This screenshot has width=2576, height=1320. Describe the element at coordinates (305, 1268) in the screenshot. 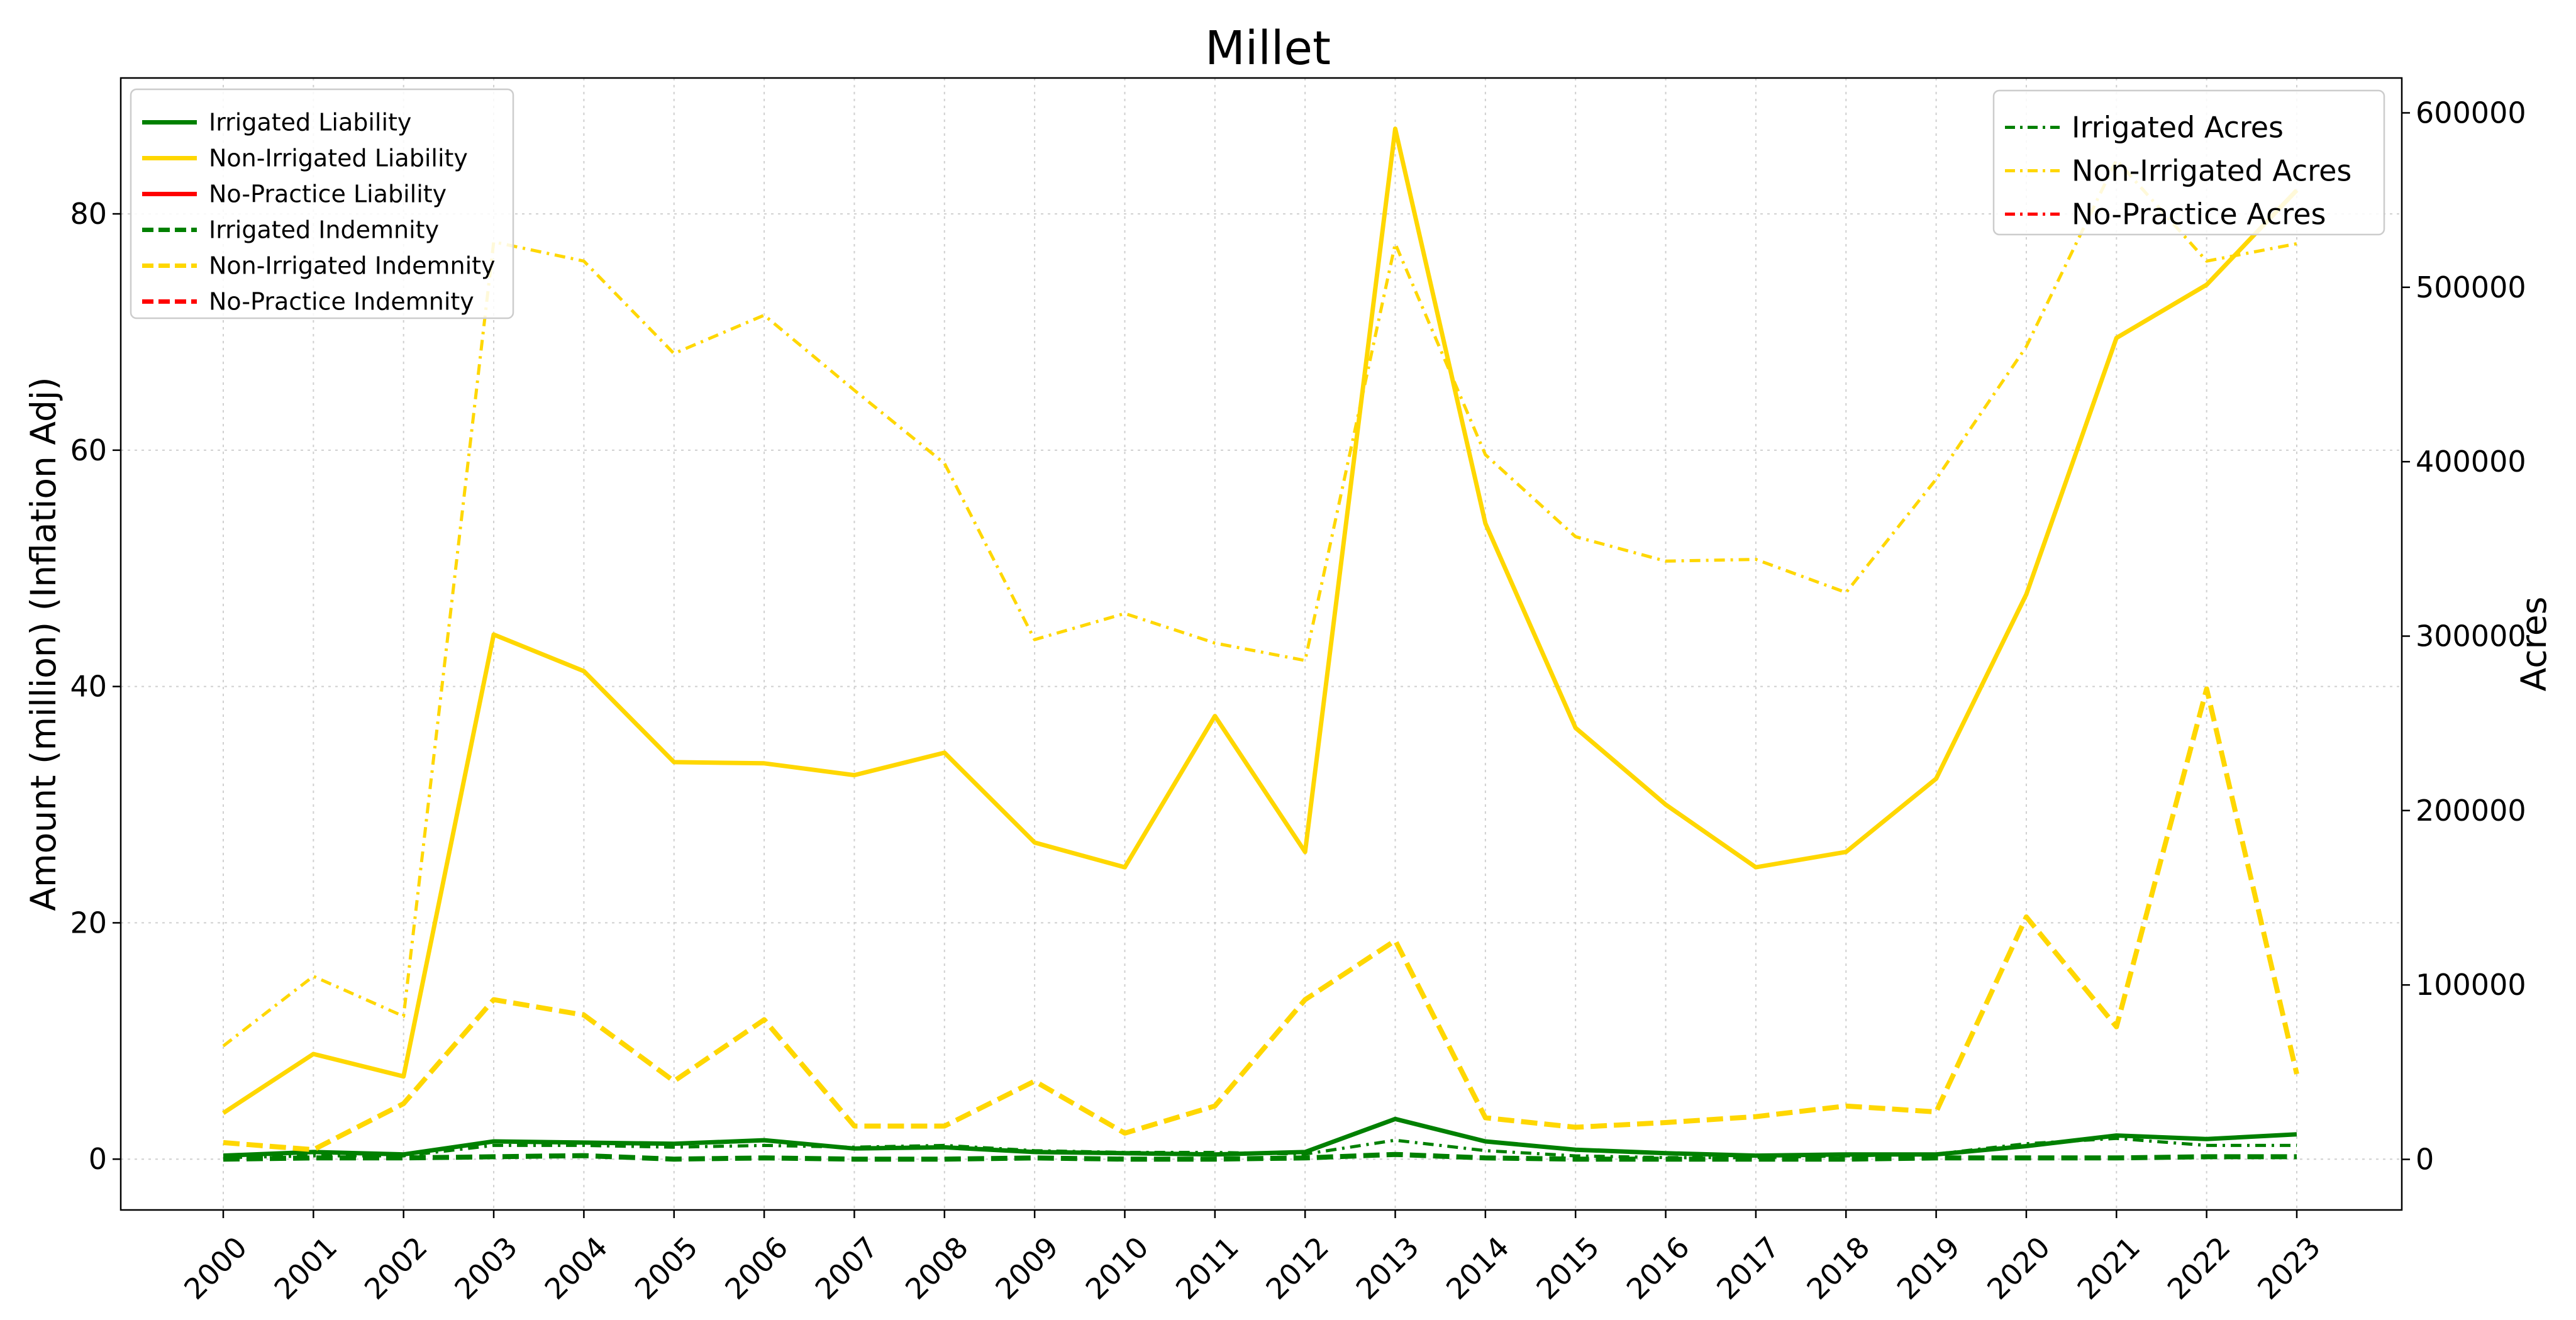

I see `x-tick-label: 2001` at that location.